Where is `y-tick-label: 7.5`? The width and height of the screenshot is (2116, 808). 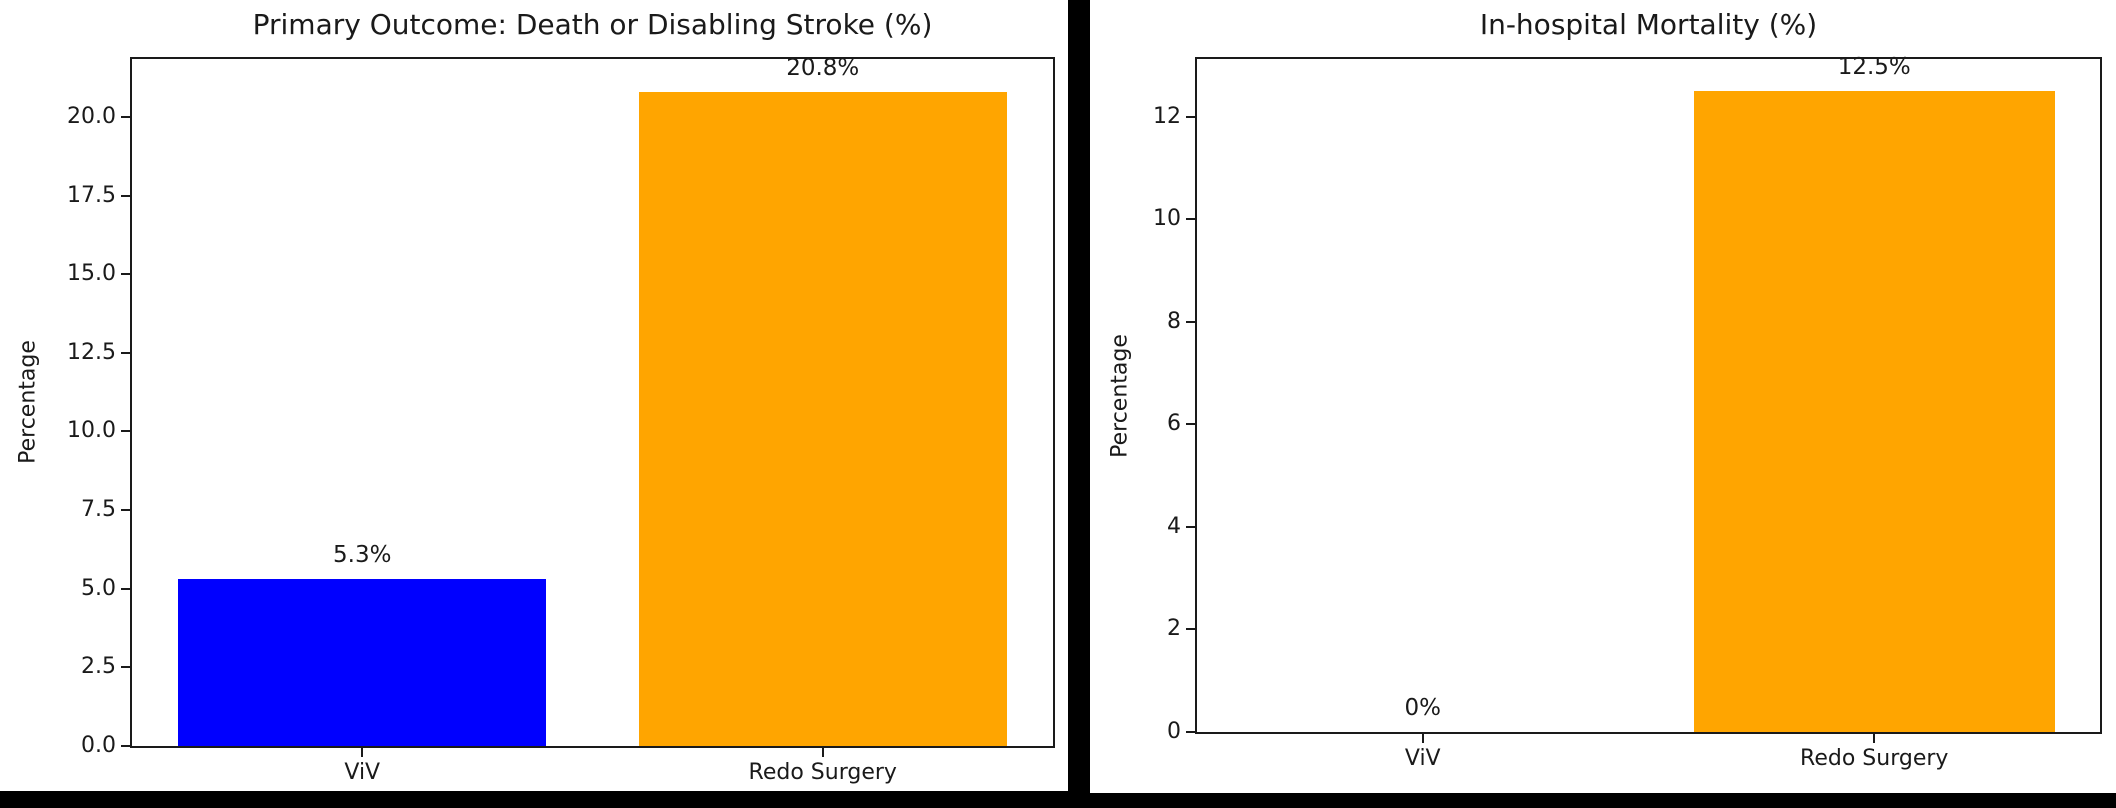 y-tick-label: 7.5 is located at coordinates (98, 510).